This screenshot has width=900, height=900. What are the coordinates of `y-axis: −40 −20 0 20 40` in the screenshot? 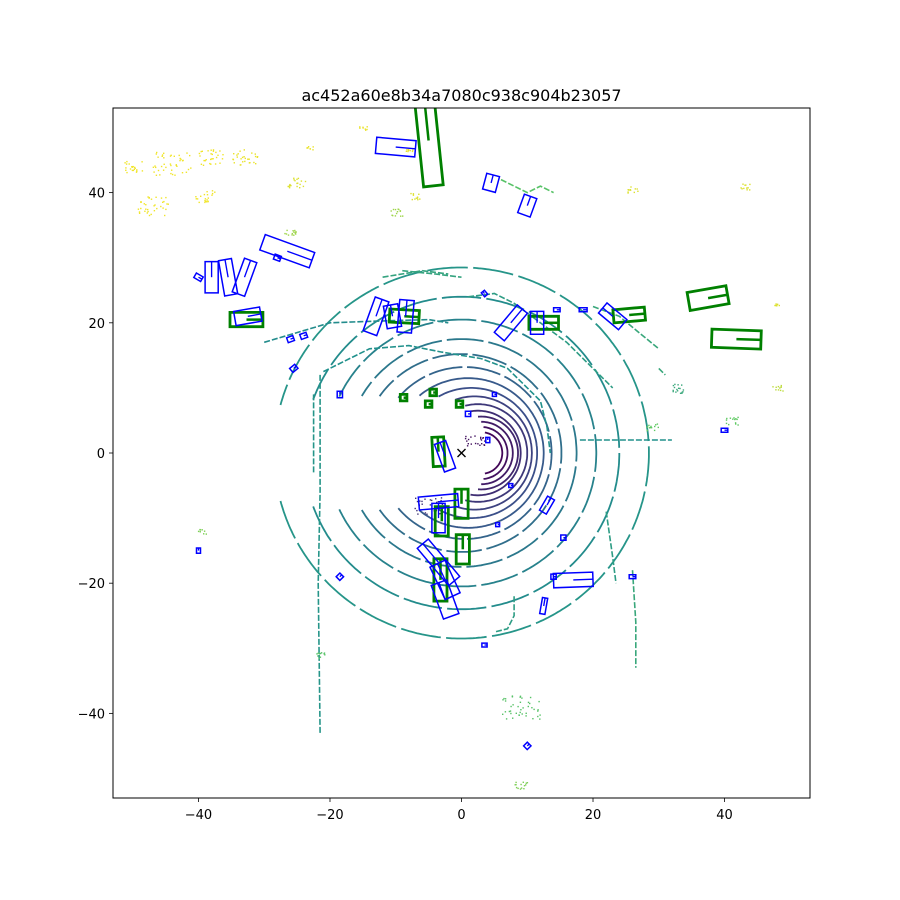 It's located at (95, 454).